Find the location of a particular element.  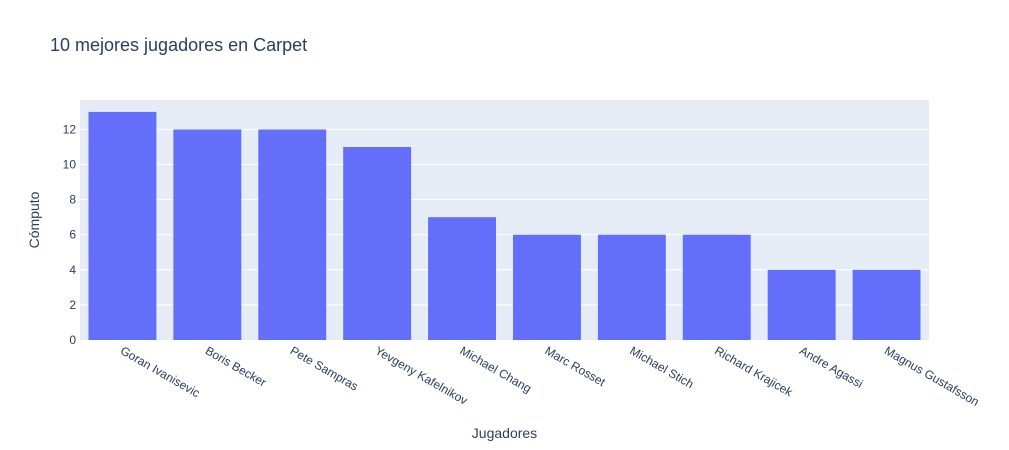

bar-goran-ivanisevic is located at coordinates (122, 225).